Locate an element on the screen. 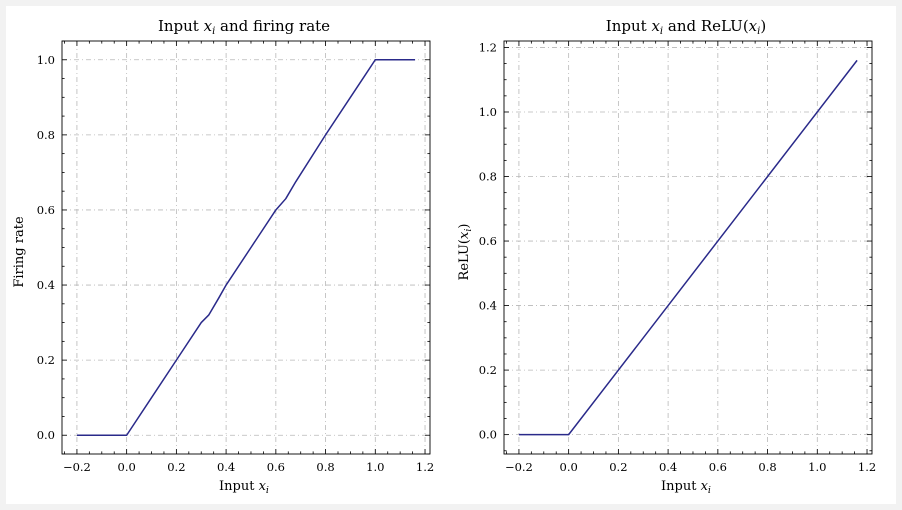  right-x-tick-label-6: 1.0 is located at coordinates (817, 467).